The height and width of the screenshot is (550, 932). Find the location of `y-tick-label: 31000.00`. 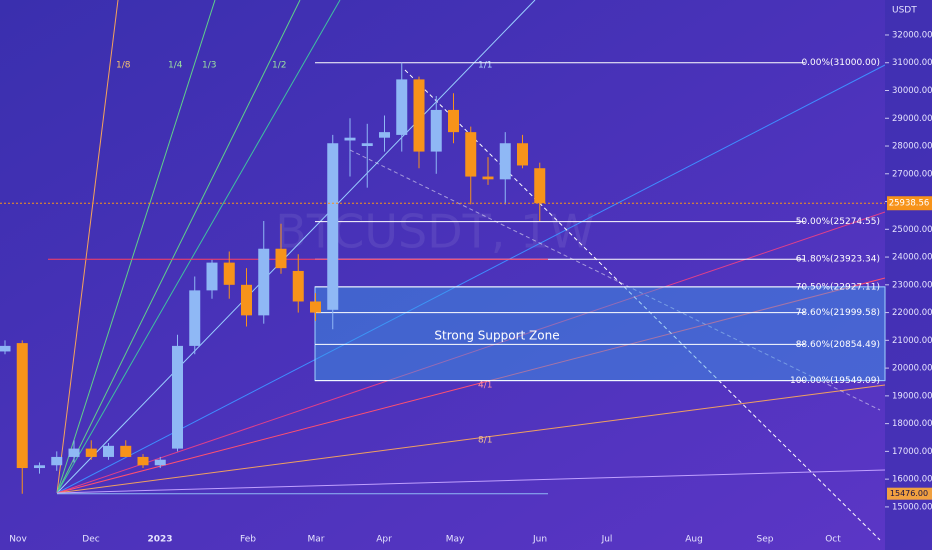

y-tick-label: 31000.00 is located at coordinates (912, 63).